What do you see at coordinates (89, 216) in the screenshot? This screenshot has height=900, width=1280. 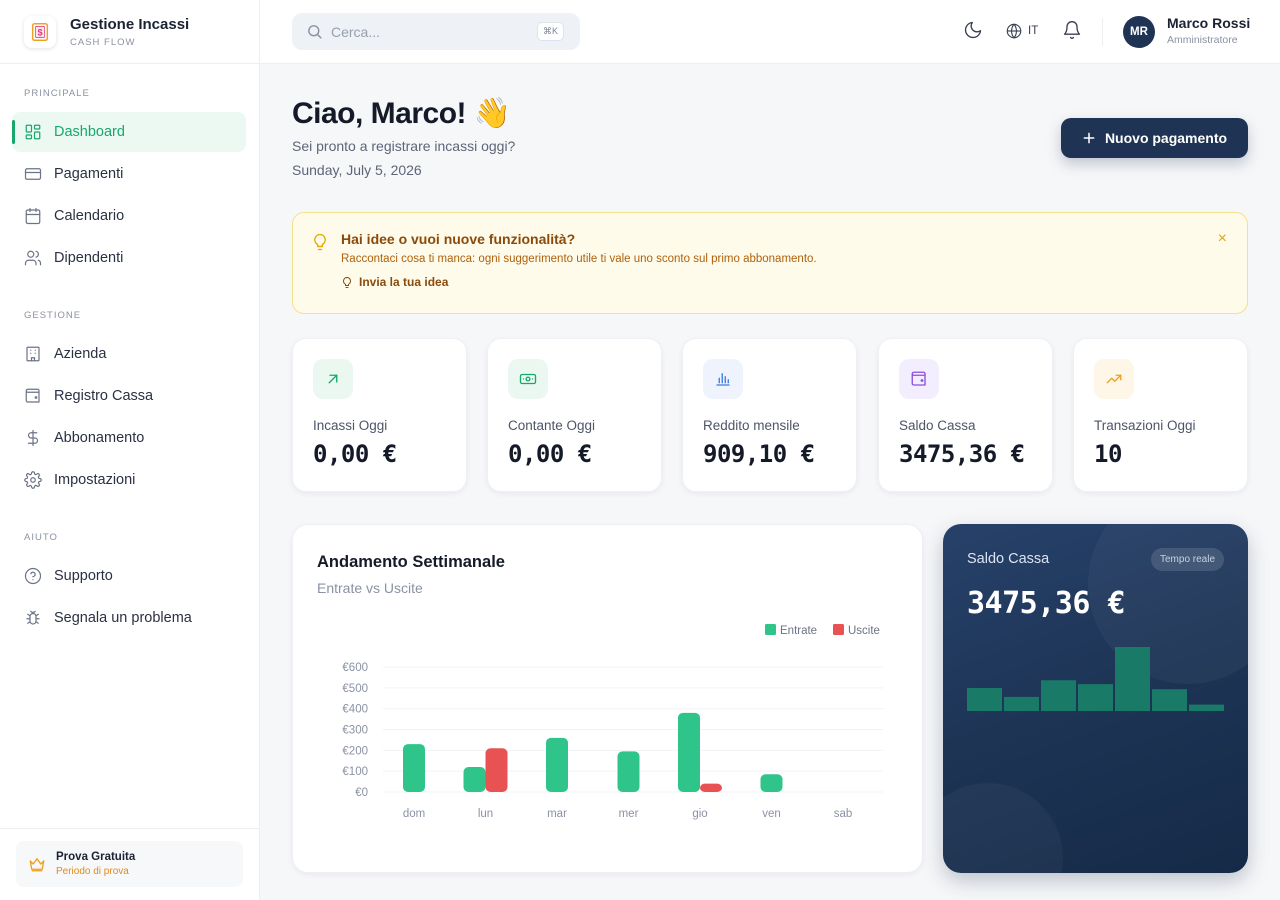 I see `sidebar-item-label: Calendario` at bounding box center [89, 216].